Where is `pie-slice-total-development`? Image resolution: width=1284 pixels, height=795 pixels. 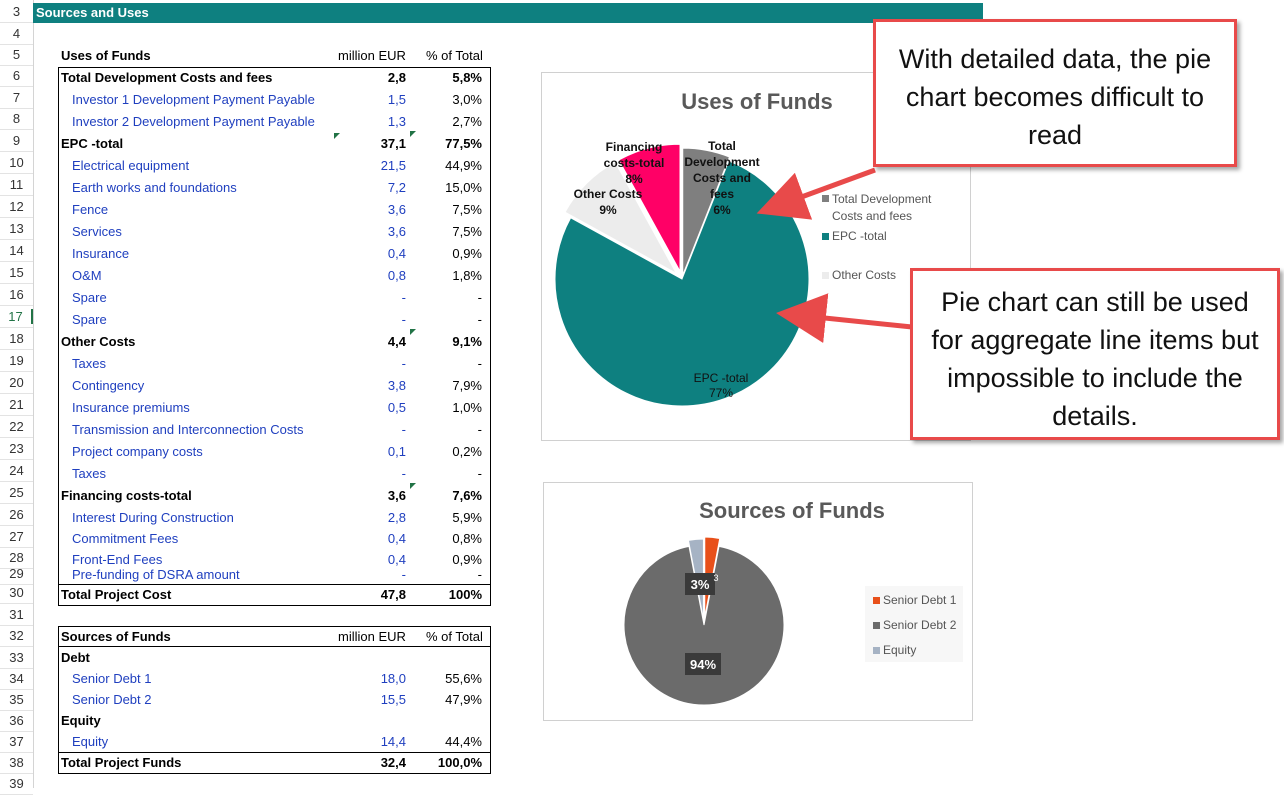
pie-slice-total-development is located at coordinates (706, 211).